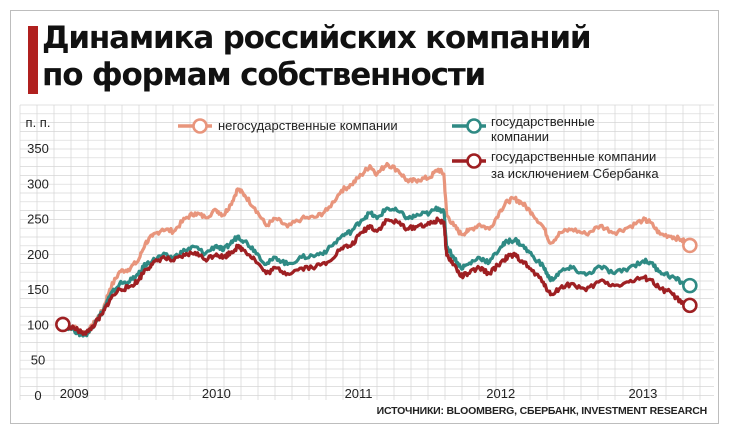 This screenshot has height=434, width=729. What do you see at coordinates (63, 324) in the screenshot?
I see `series-start-marker` at bounding box center [63, 324].